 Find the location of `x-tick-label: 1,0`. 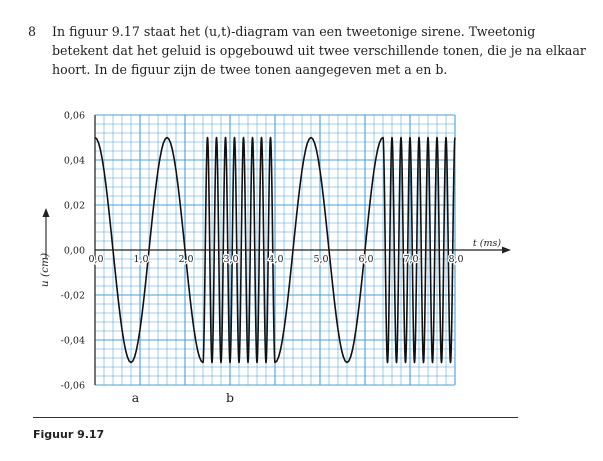

x-tick-label: 1,0 is located at coordinates (140, 259).